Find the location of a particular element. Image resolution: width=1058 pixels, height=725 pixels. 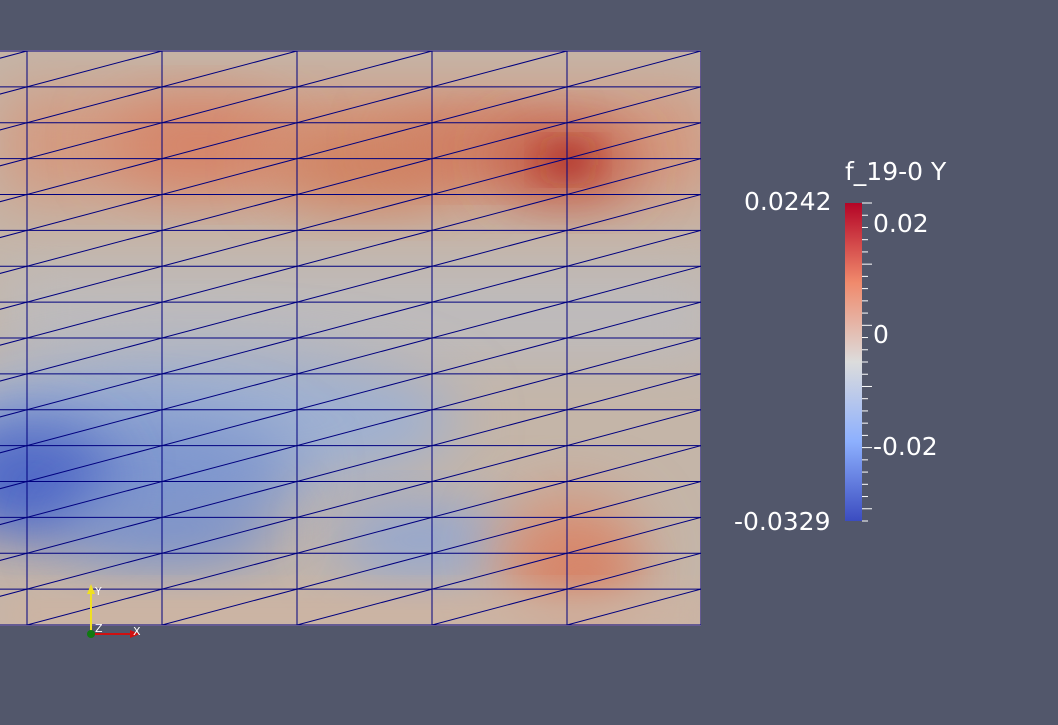

colorbar-gradient is located at coordinates (853, 362).